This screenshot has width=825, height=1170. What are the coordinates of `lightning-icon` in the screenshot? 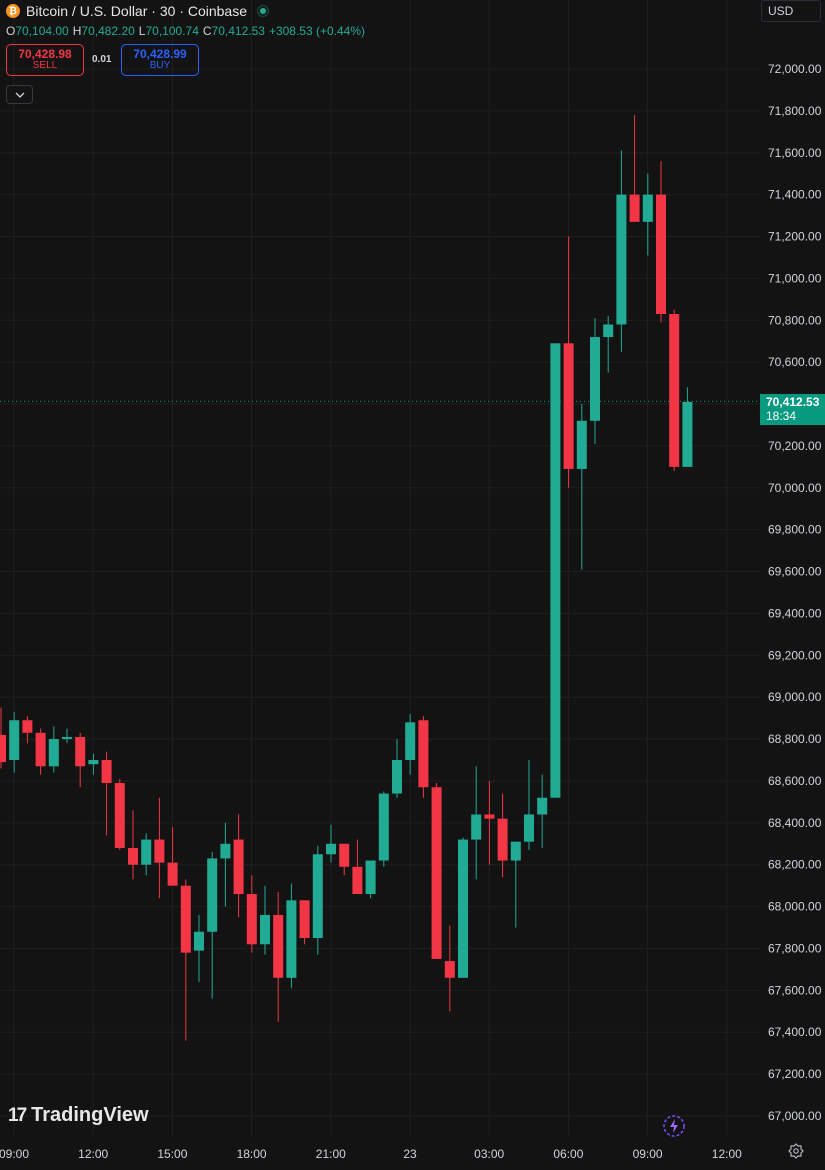 It's located at (674, 1126).